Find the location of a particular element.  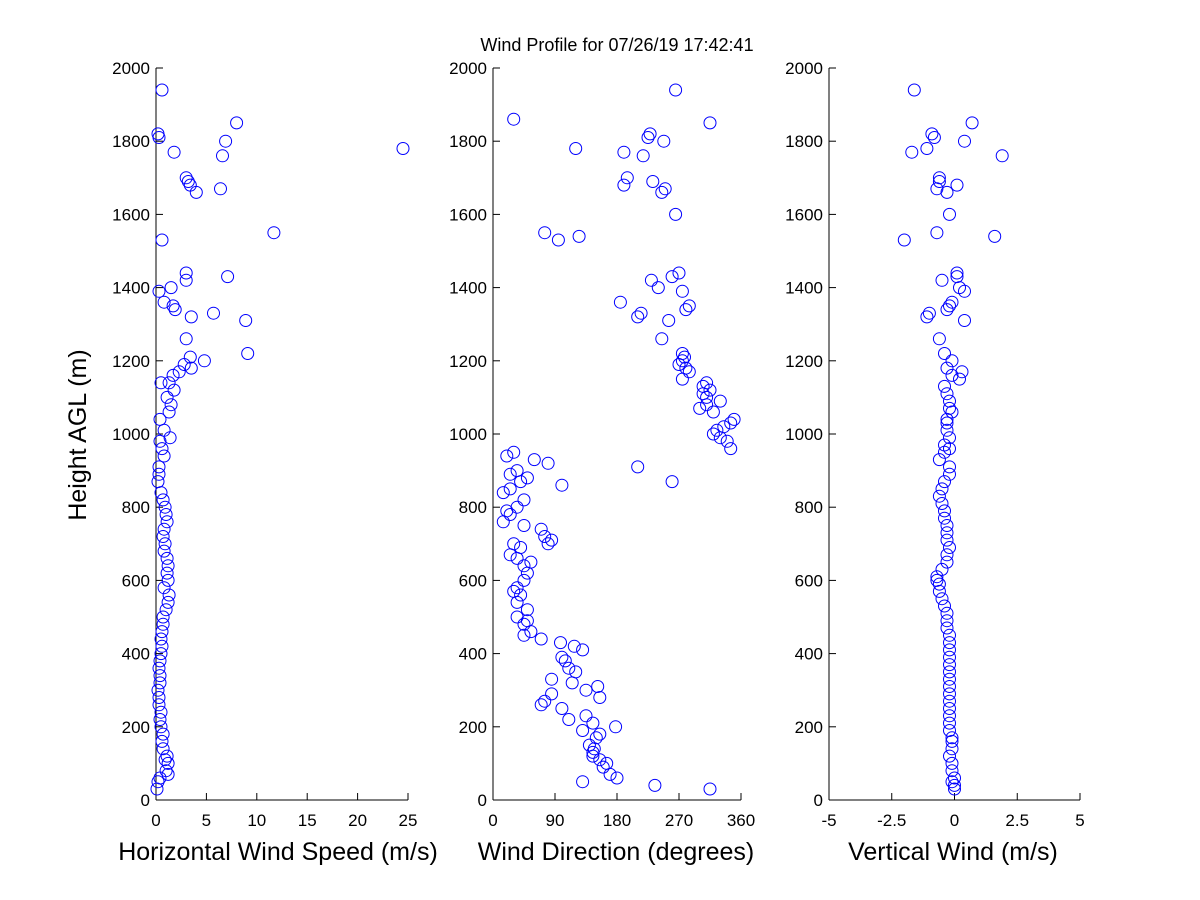

vertical-y-tick-label: 0 is located at coordinates (818, 800).